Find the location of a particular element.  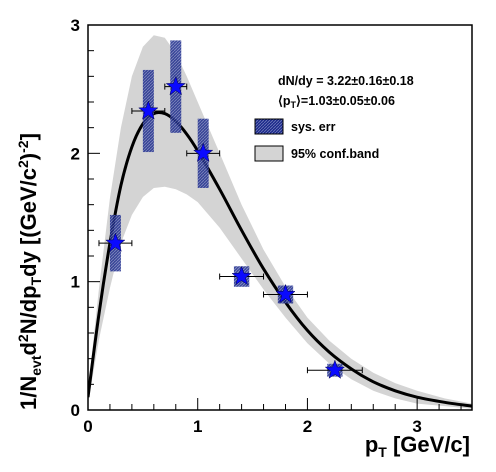

y-axis-title: 1/Nevtd2N/dpTdy [(GeV/c2)-2] is located at coordinates (29, 271).